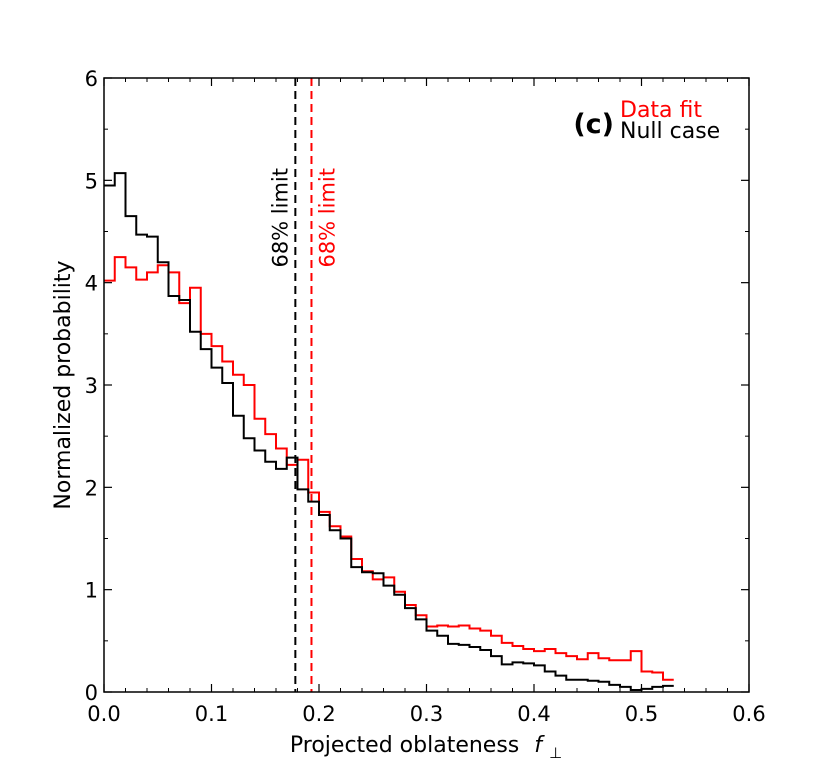 Image resolution: width=830 pixels, height=769 pixels. Describe the element at coordinates (404, 745) in the screenshot. I see `x-axis-label-text: Projected oblateness` at that location.